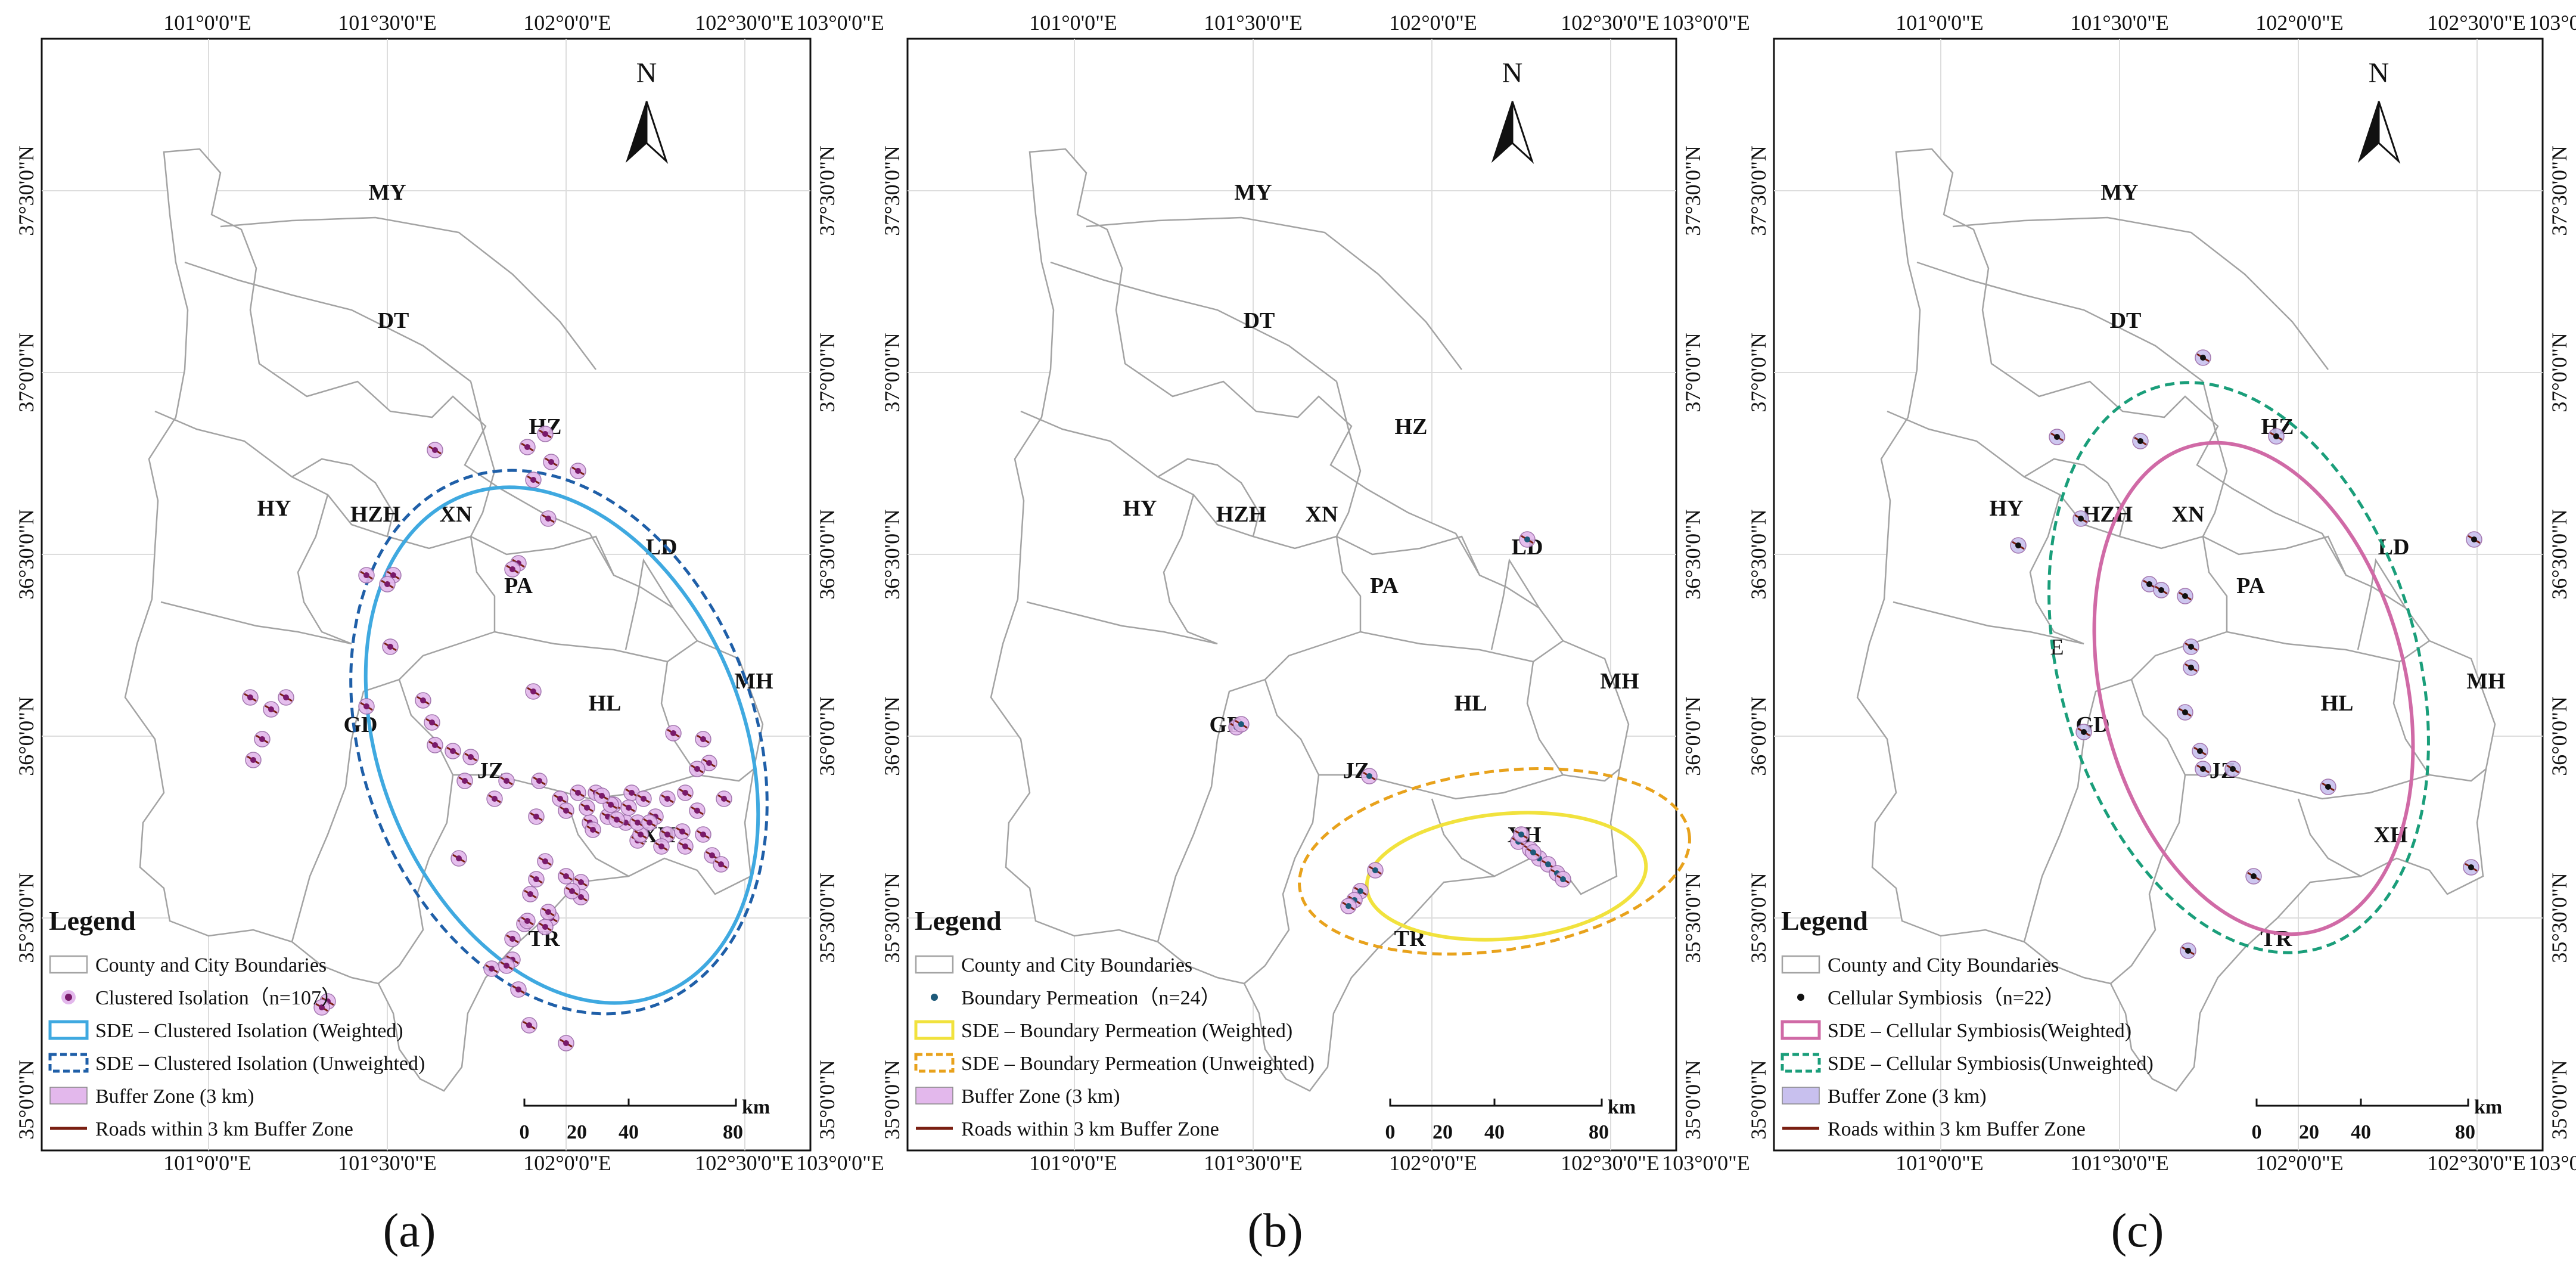 The width and height of the screenshot is (2576, 1278). What do you see at coordinates (68, 998) in the screenshot?
I see `legend-swatch-point` at bounding box center [68, 998].